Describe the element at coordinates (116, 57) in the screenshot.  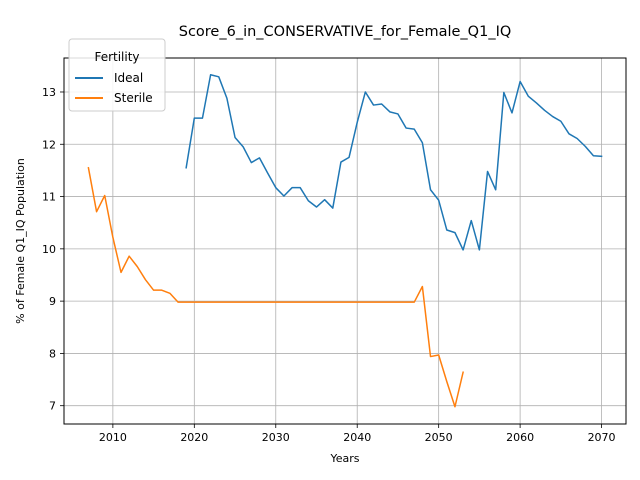
I see `legend-title: Fertility` at that location.